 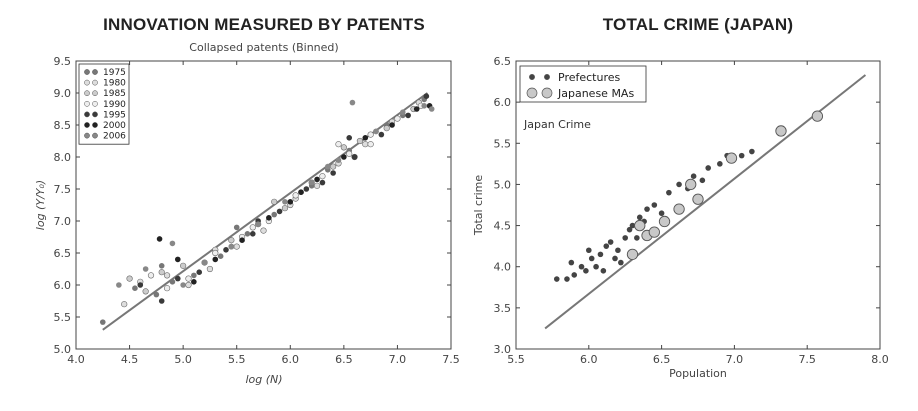 I want to click on y-tick-label: 9.0, so click(x=63, y=93).